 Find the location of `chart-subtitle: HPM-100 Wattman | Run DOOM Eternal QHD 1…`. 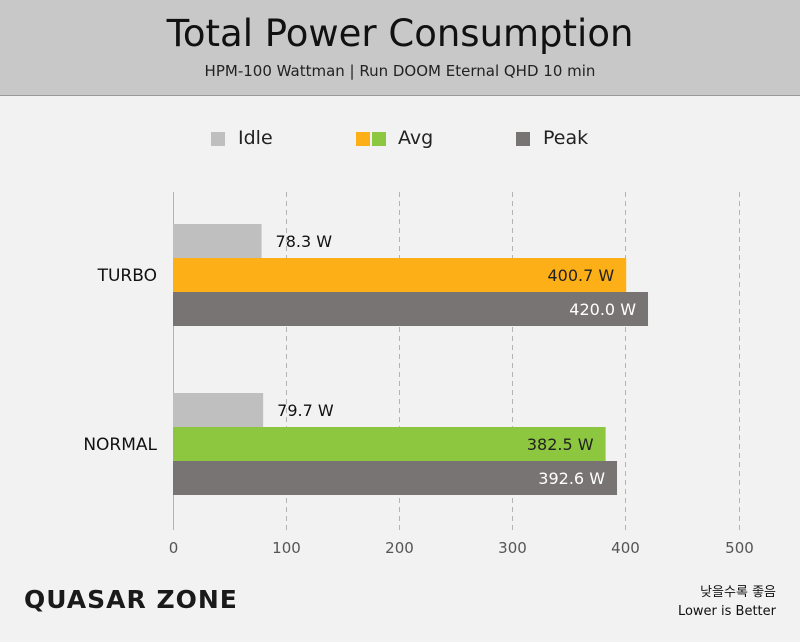

chart-subtitle: HPM-100 Wattman | Run DOOM Eternal QHD 1… is located at coordinates (400, 71).